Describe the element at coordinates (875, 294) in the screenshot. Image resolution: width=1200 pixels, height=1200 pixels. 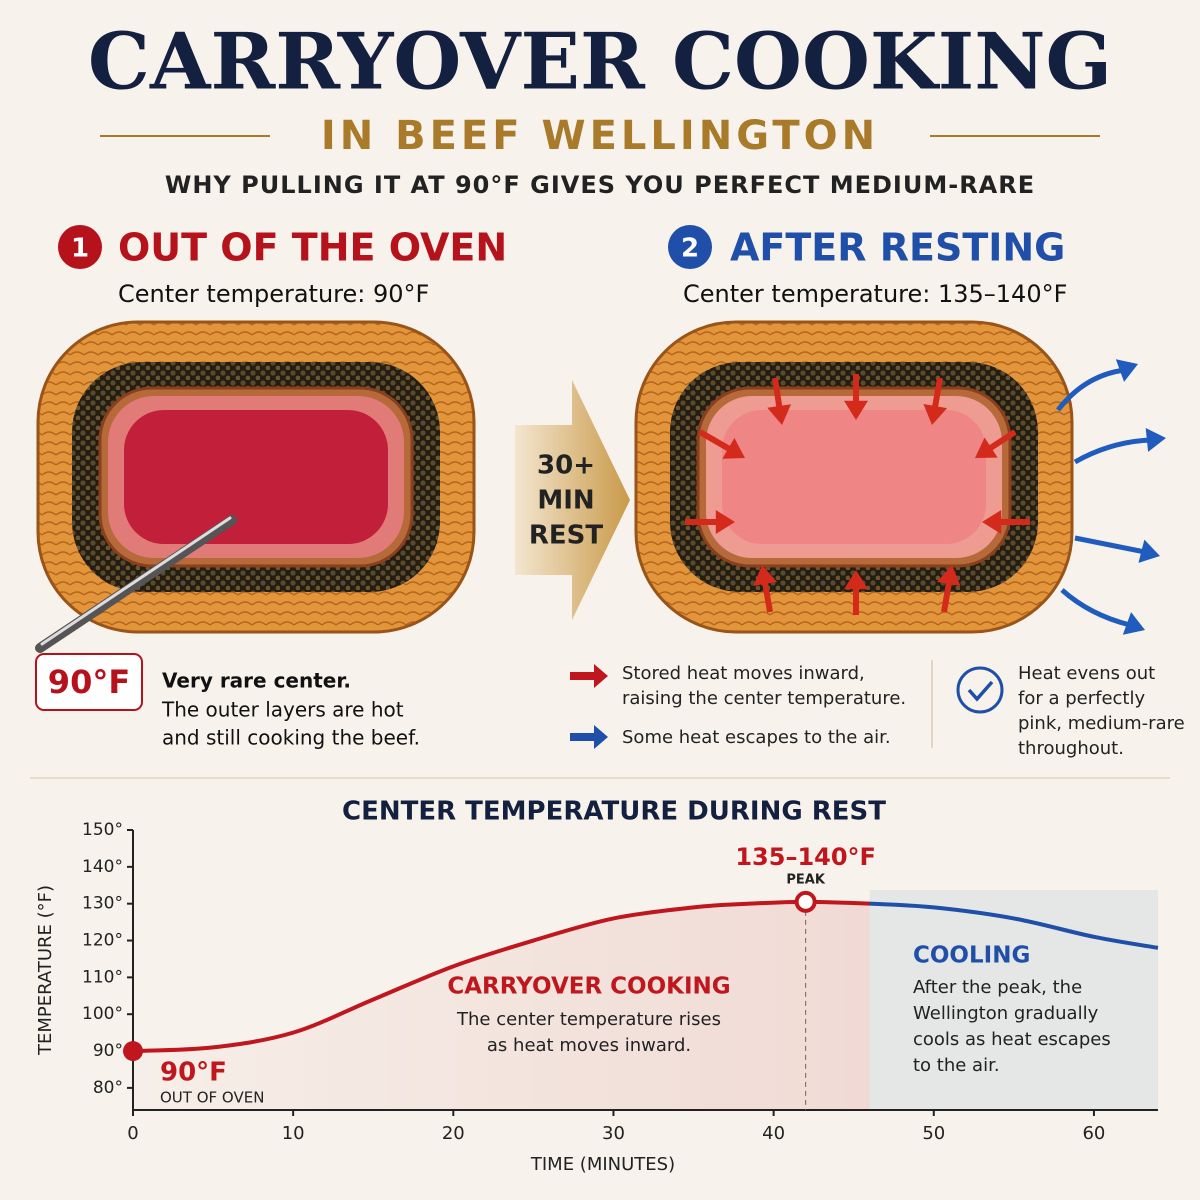
I see `panel-subheading: Center temperature: 135–140°F` at that location.